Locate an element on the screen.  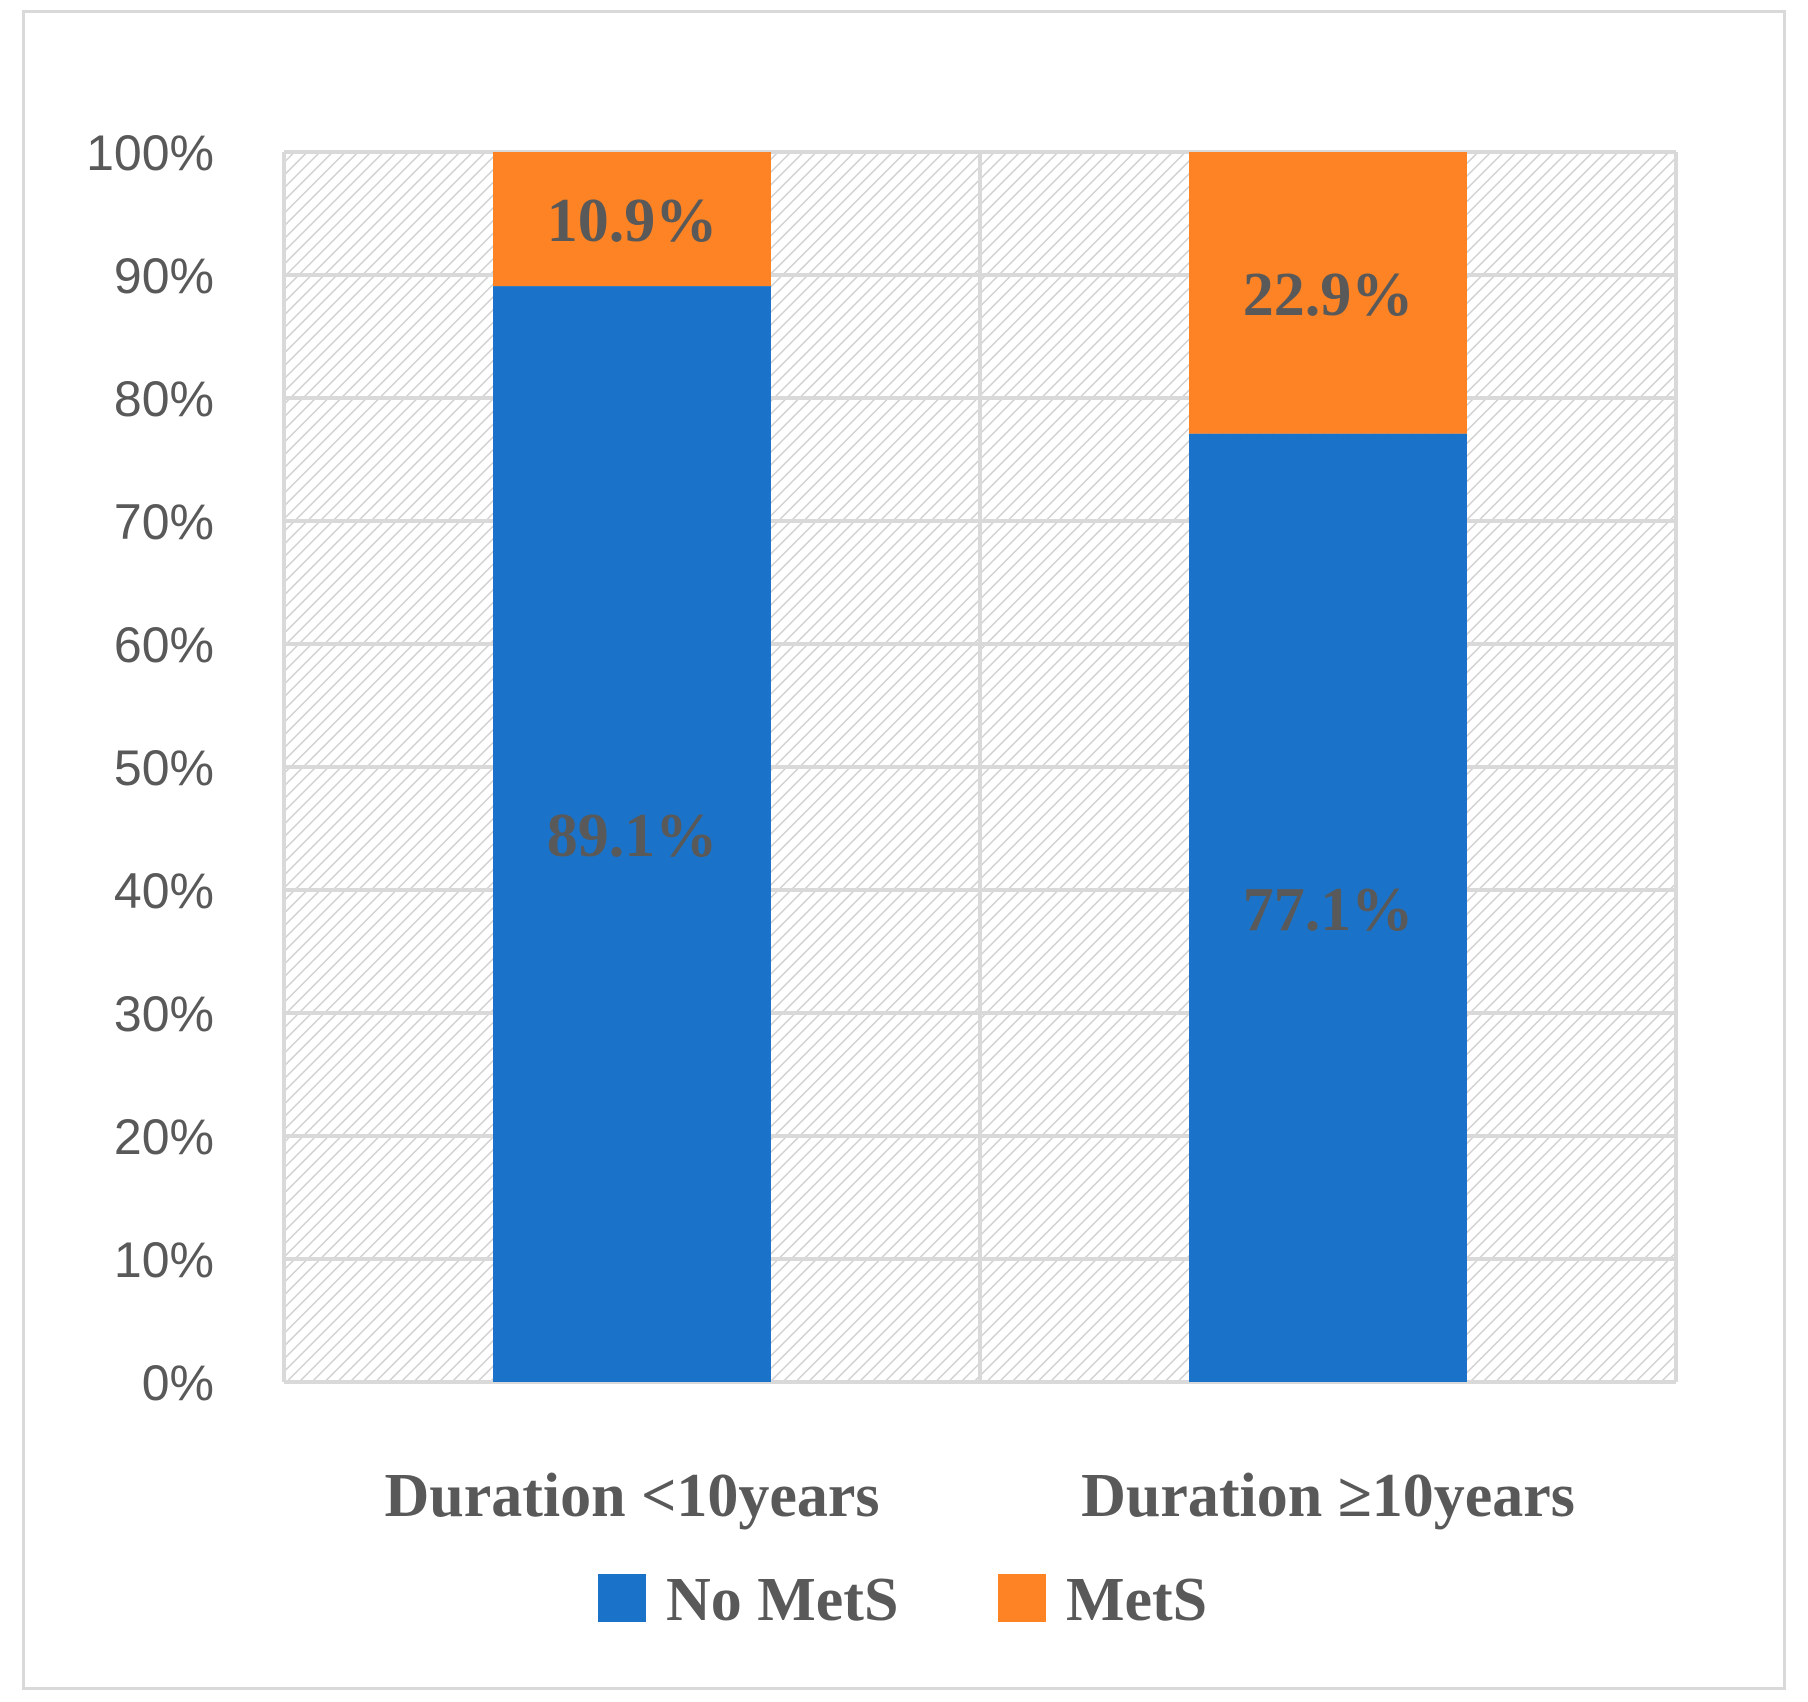
y-axis-labels: 0% 10% 20% 30% 40% 50% 60% 70% 80% 90% 100% is located at coordinates (150, 768).